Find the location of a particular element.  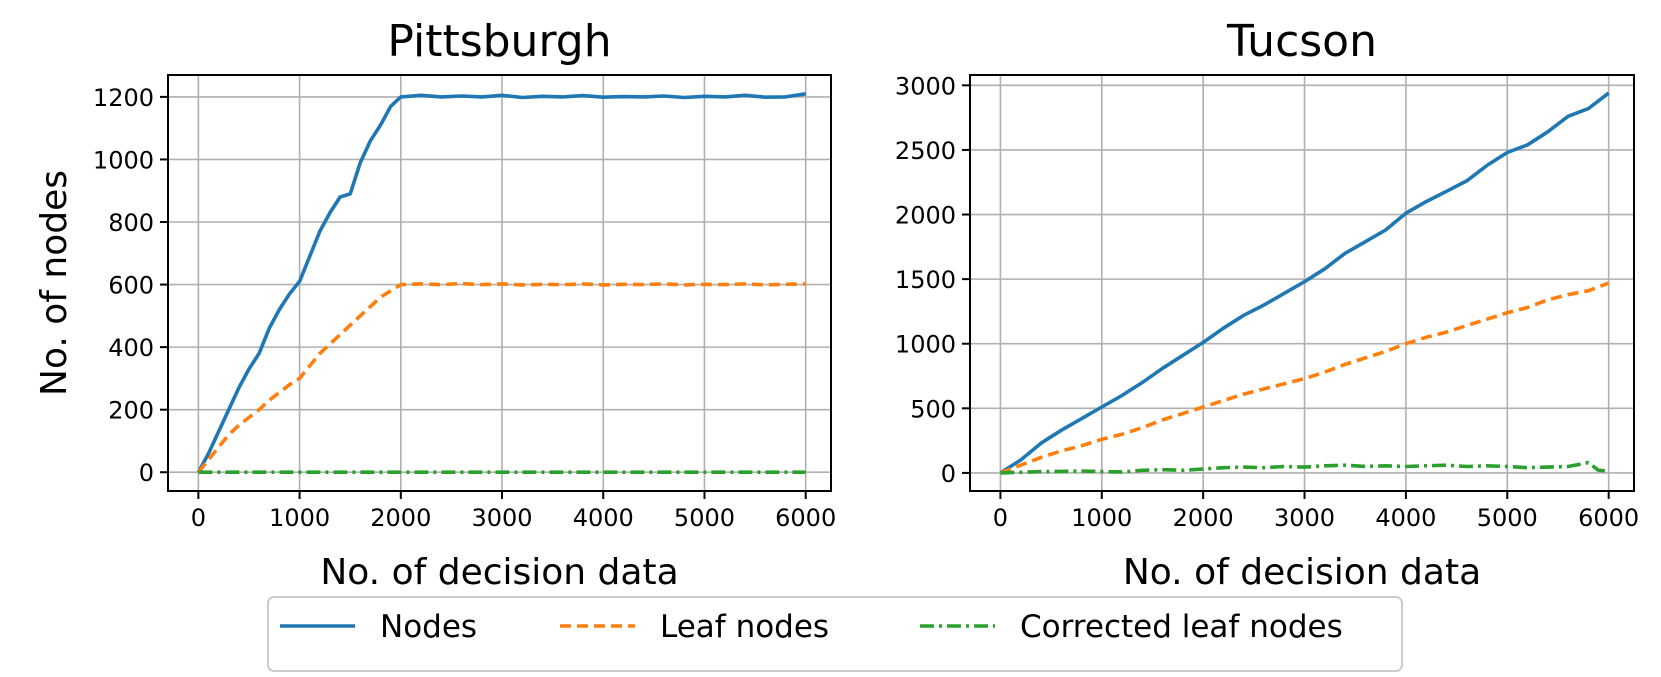

y-tick-label: 200 is located at coordinates (131, 411).